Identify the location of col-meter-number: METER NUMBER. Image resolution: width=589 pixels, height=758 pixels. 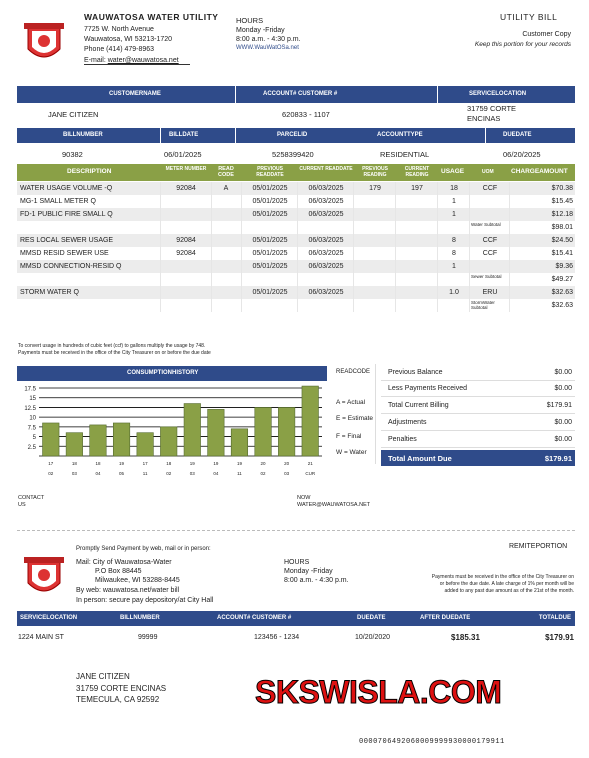
(186, 169).